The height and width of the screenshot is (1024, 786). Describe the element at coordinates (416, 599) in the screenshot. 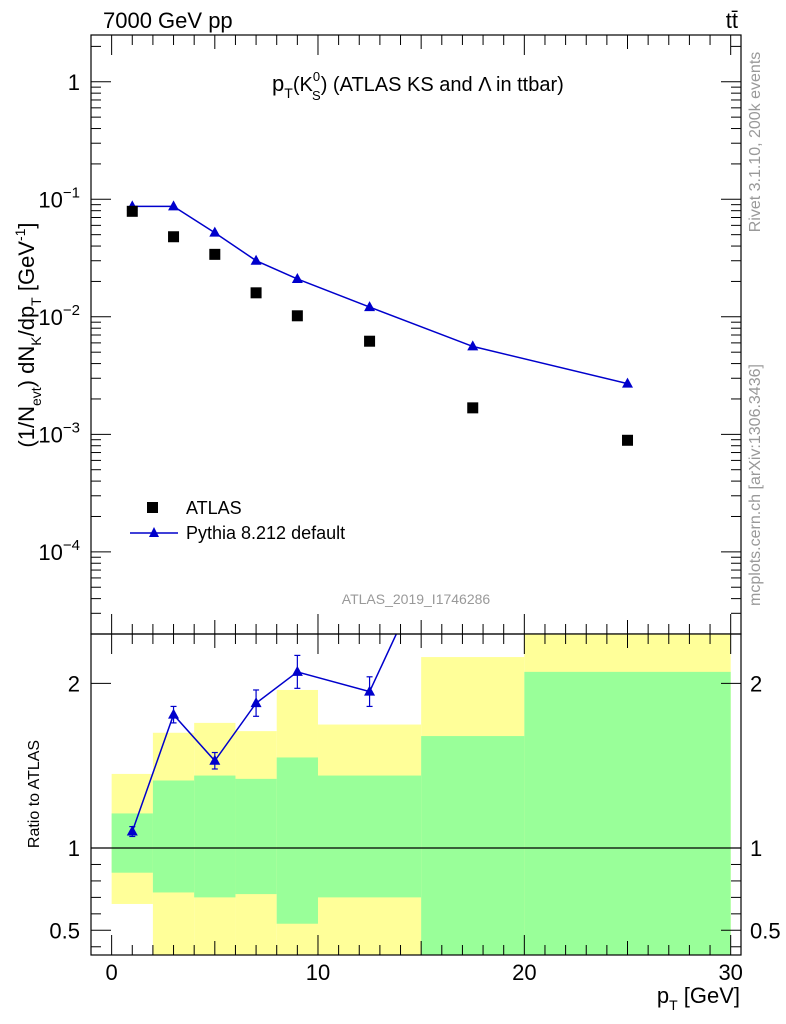

I see `analysis-watermark: ATLAS_2019_I1746286` at that location.